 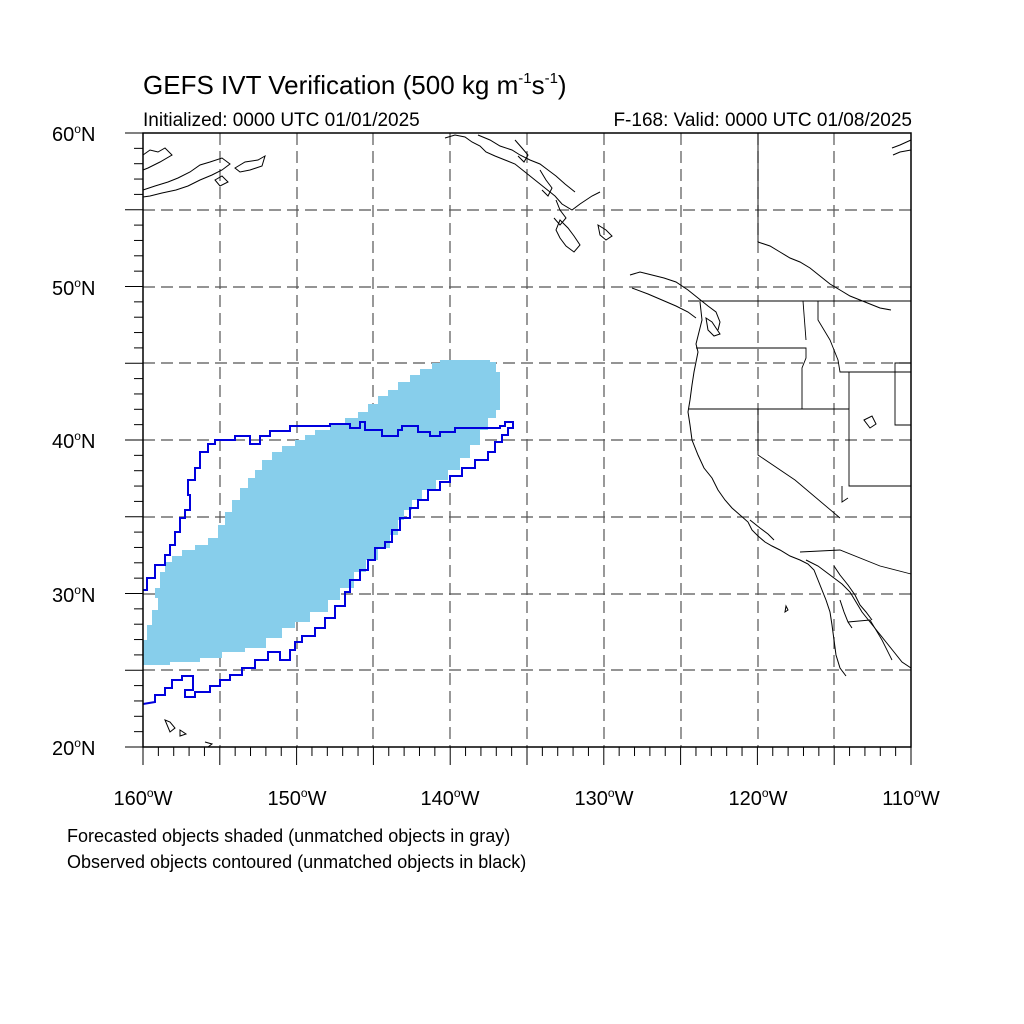 What do you see at coordinates (74, 288) in the screenshot?
I see `lat-label-50n: 50oN` at bounding box center [74, 288].